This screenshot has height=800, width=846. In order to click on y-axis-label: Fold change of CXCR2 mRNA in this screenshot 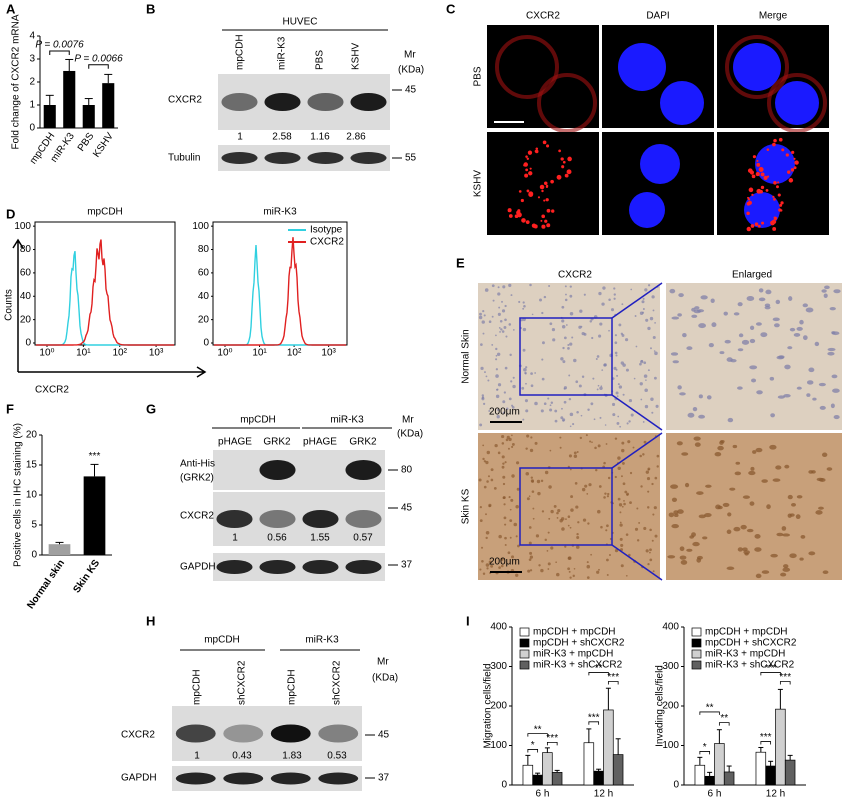, I will do `click(16, 81)`.